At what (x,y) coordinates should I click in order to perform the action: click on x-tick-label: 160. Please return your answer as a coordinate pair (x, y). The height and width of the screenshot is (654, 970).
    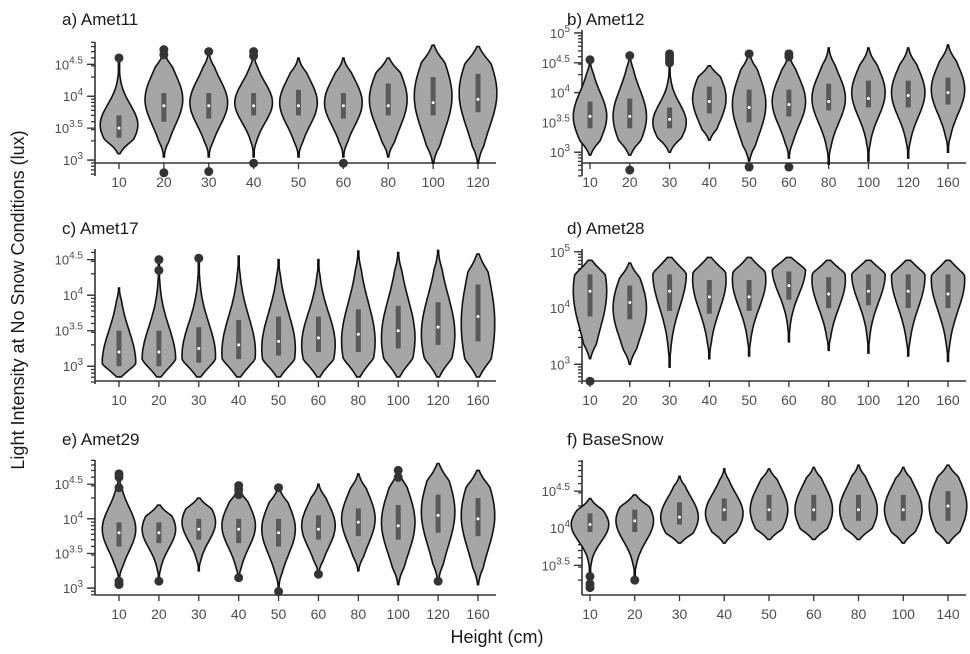
    Looking at the image, I should click on (478, 400).